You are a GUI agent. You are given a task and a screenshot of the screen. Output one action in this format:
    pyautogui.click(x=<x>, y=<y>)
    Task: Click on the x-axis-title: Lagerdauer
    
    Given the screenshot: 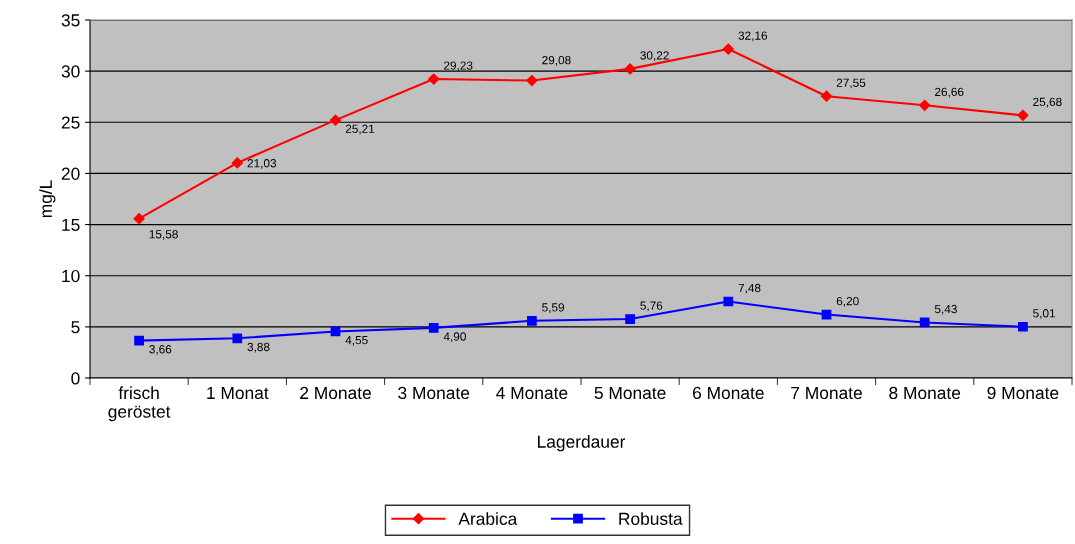 What is the action you would take?
    pyautogui.click(x=582, y=443)
    